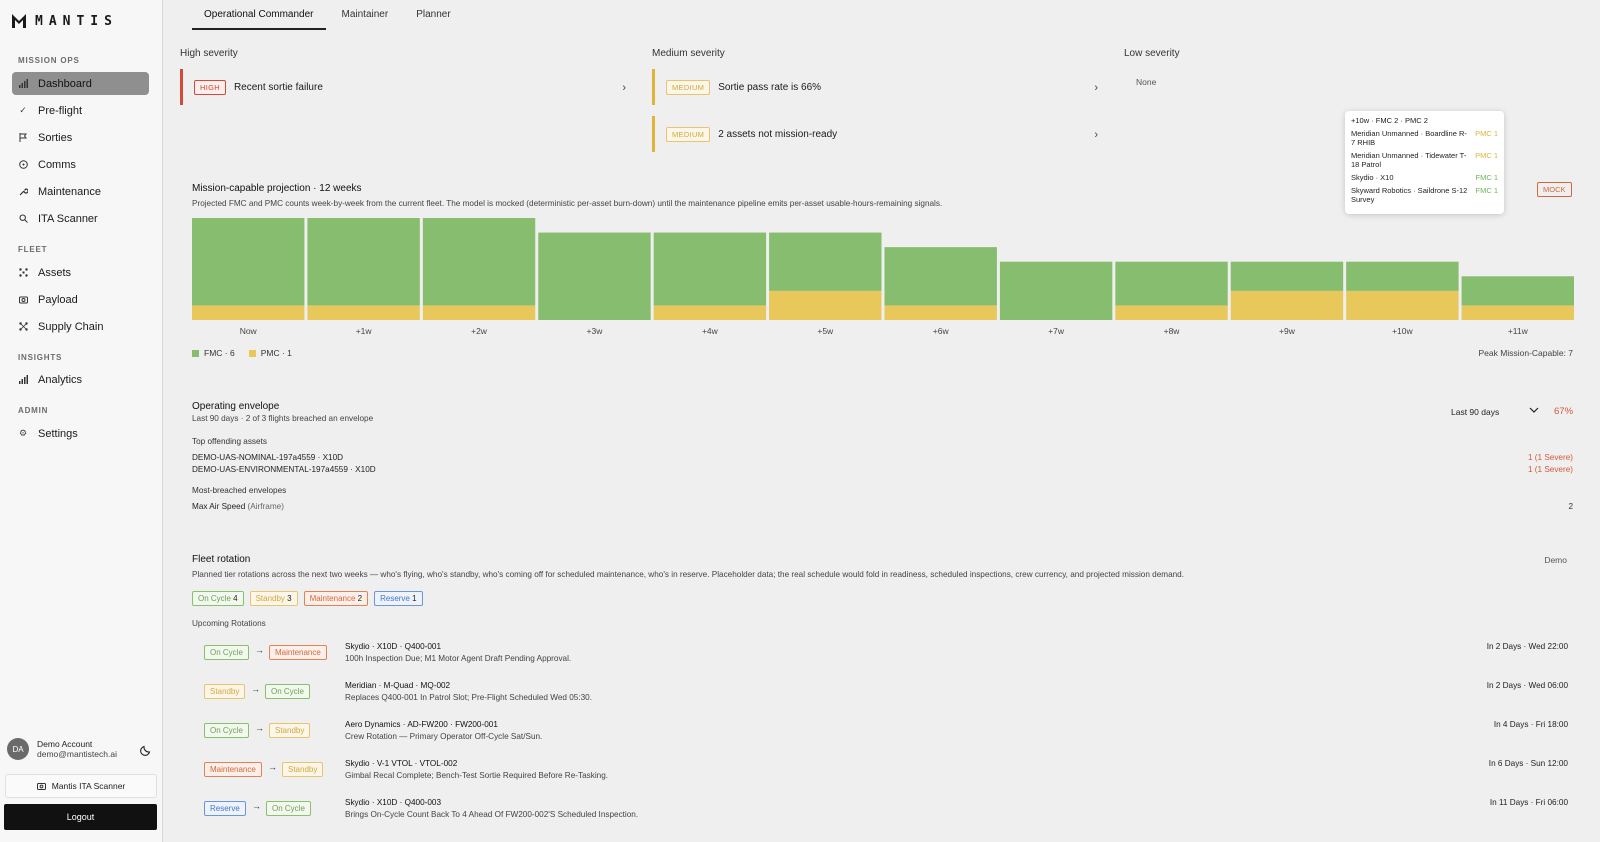  What do you see at coordinates (284, 469) in the screenshot?
I see `offending-asset-name: DEMO-UAS-ENVIRONMENTAL-197a4559 · X10D` at bounding box center [284, 469].